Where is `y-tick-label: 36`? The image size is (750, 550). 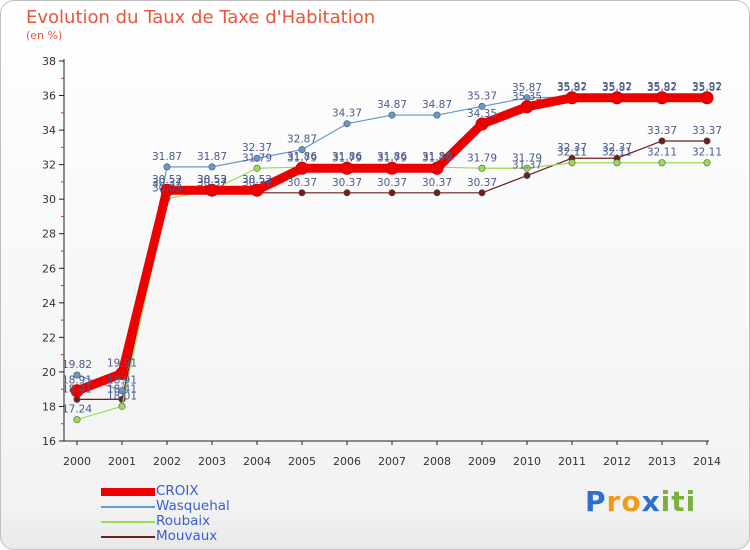 y-tick-label: 36 is located at coordinates (49, 96).